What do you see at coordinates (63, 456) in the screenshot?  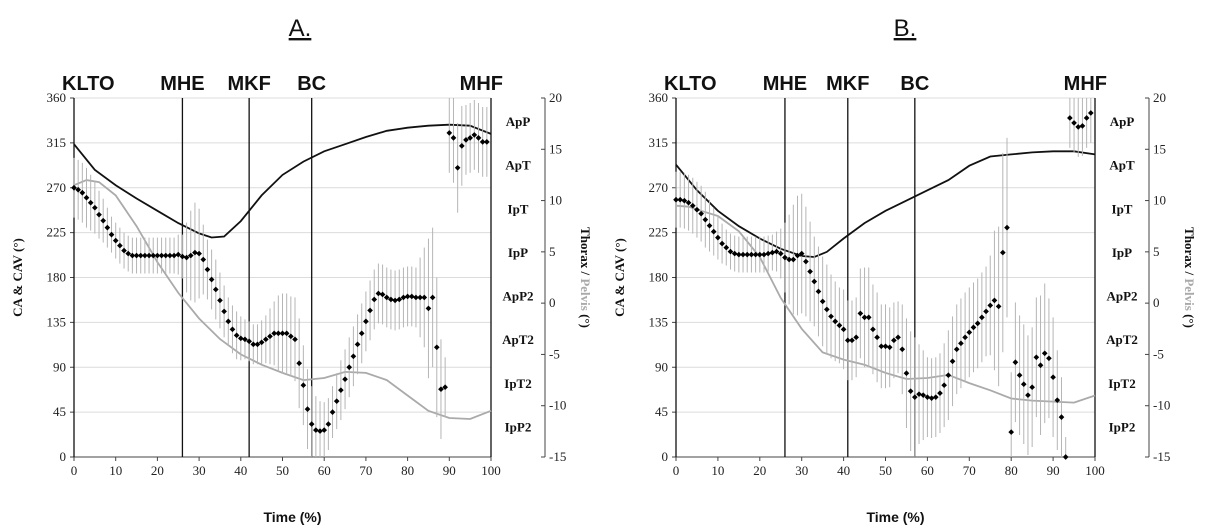 I see `y-left-tick-label: 0` at bounding box center [63, 456].